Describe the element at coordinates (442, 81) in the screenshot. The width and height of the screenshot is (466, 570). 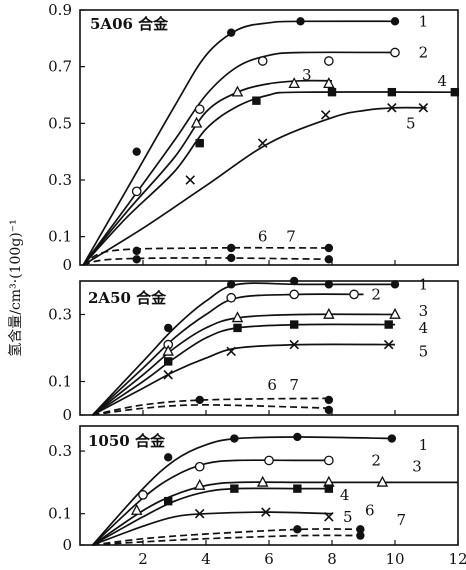
I see `series-label: 4` at that location.